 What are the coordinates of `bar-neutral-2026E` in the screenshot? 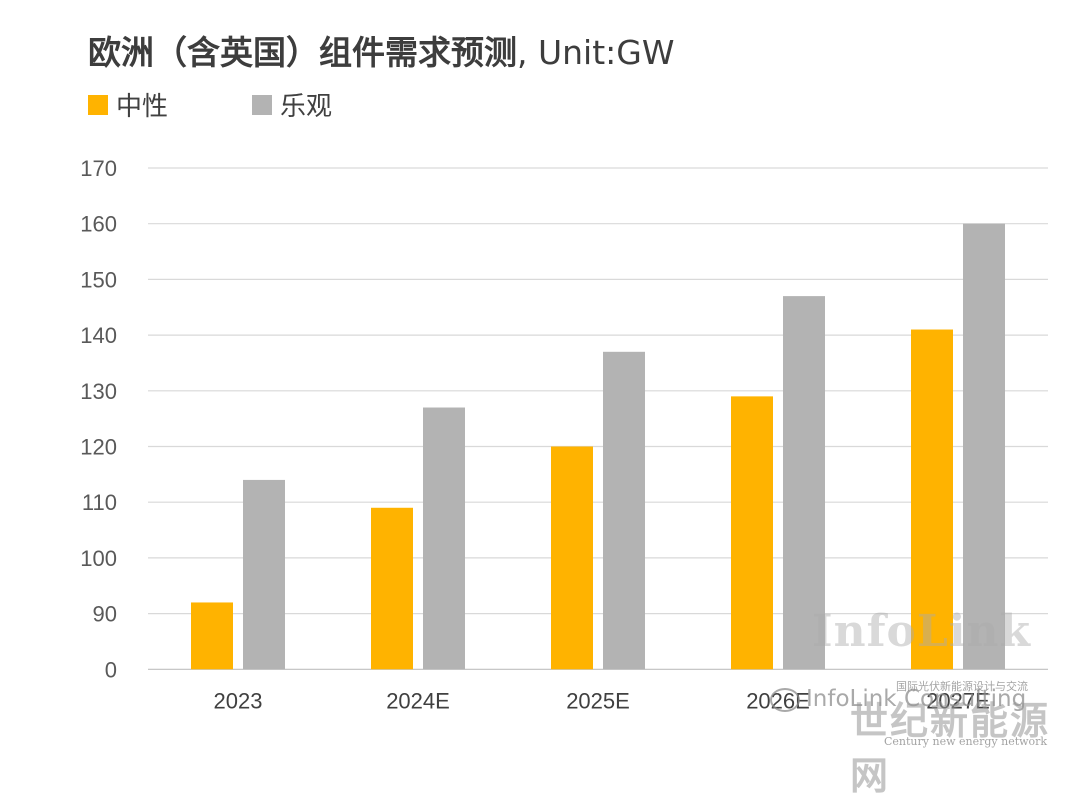 It's located at (752, 533).